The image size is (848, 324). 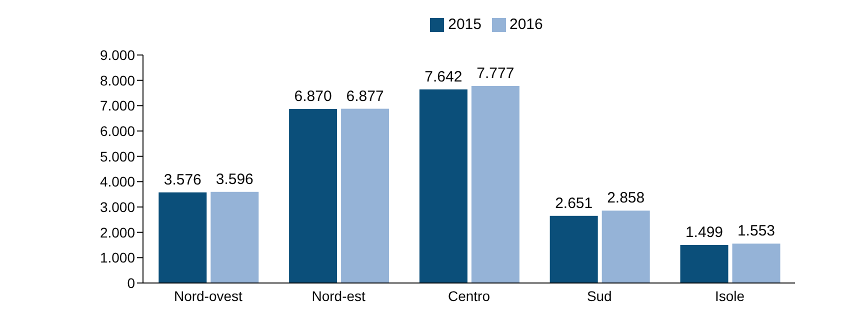 I want to click on x-tick-label: Isole, so click(x=730, y=296).